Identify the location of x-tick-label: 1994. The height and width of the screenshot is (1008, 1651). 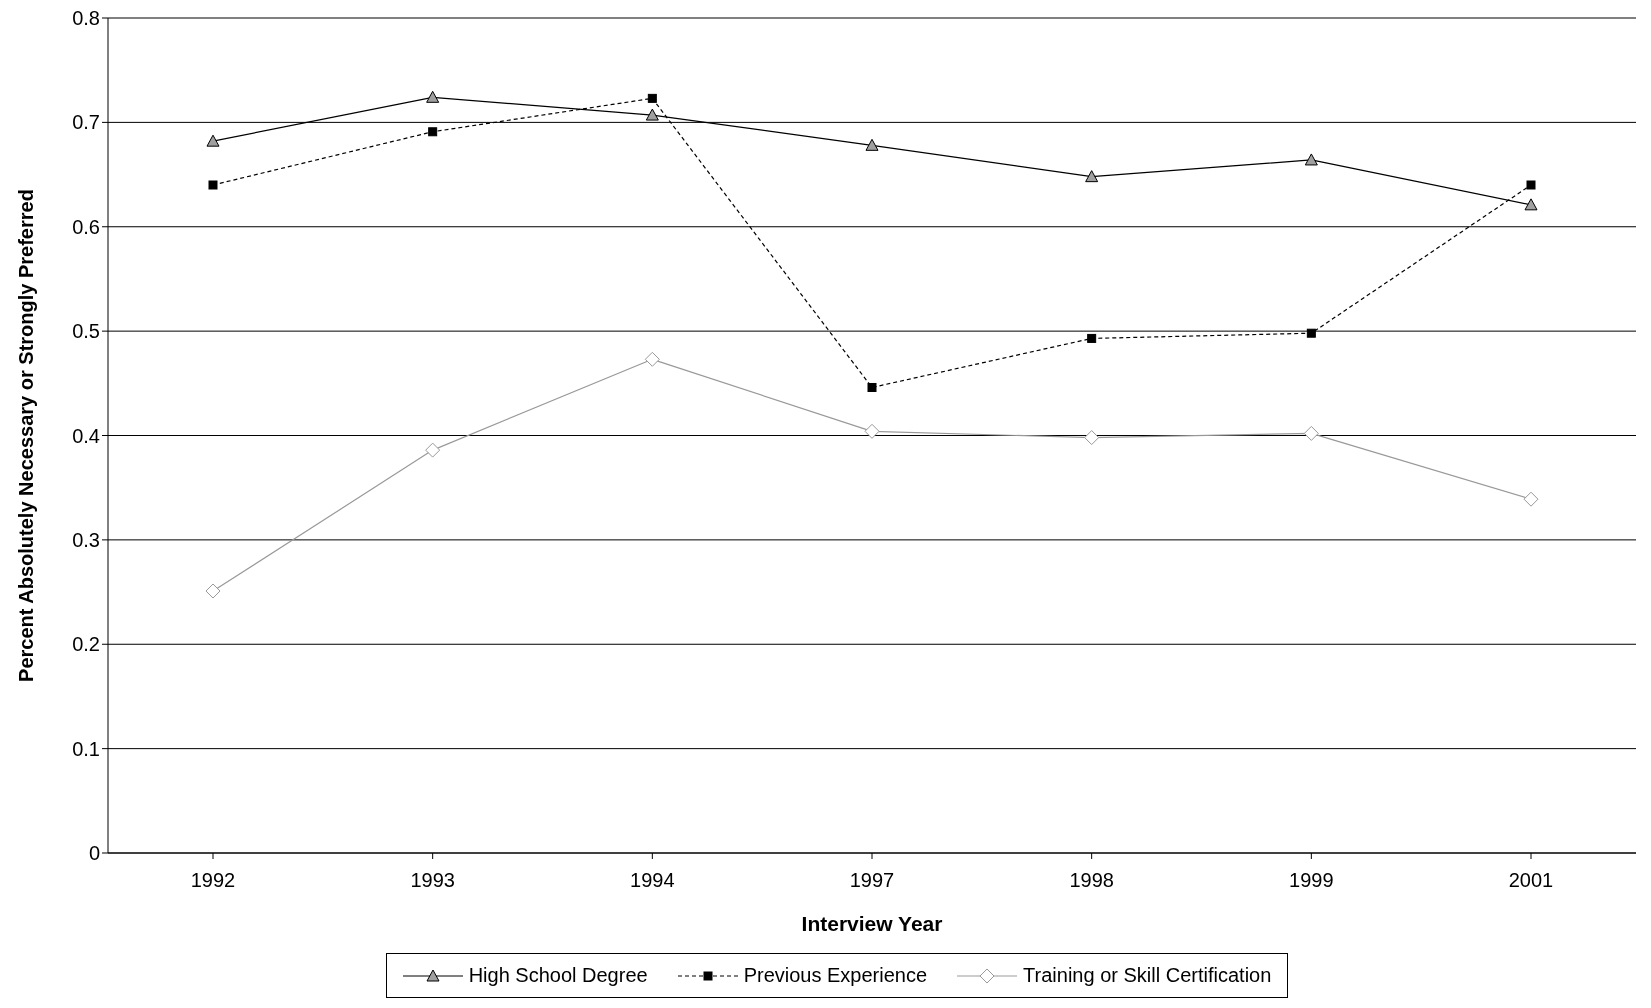
(652, 880).